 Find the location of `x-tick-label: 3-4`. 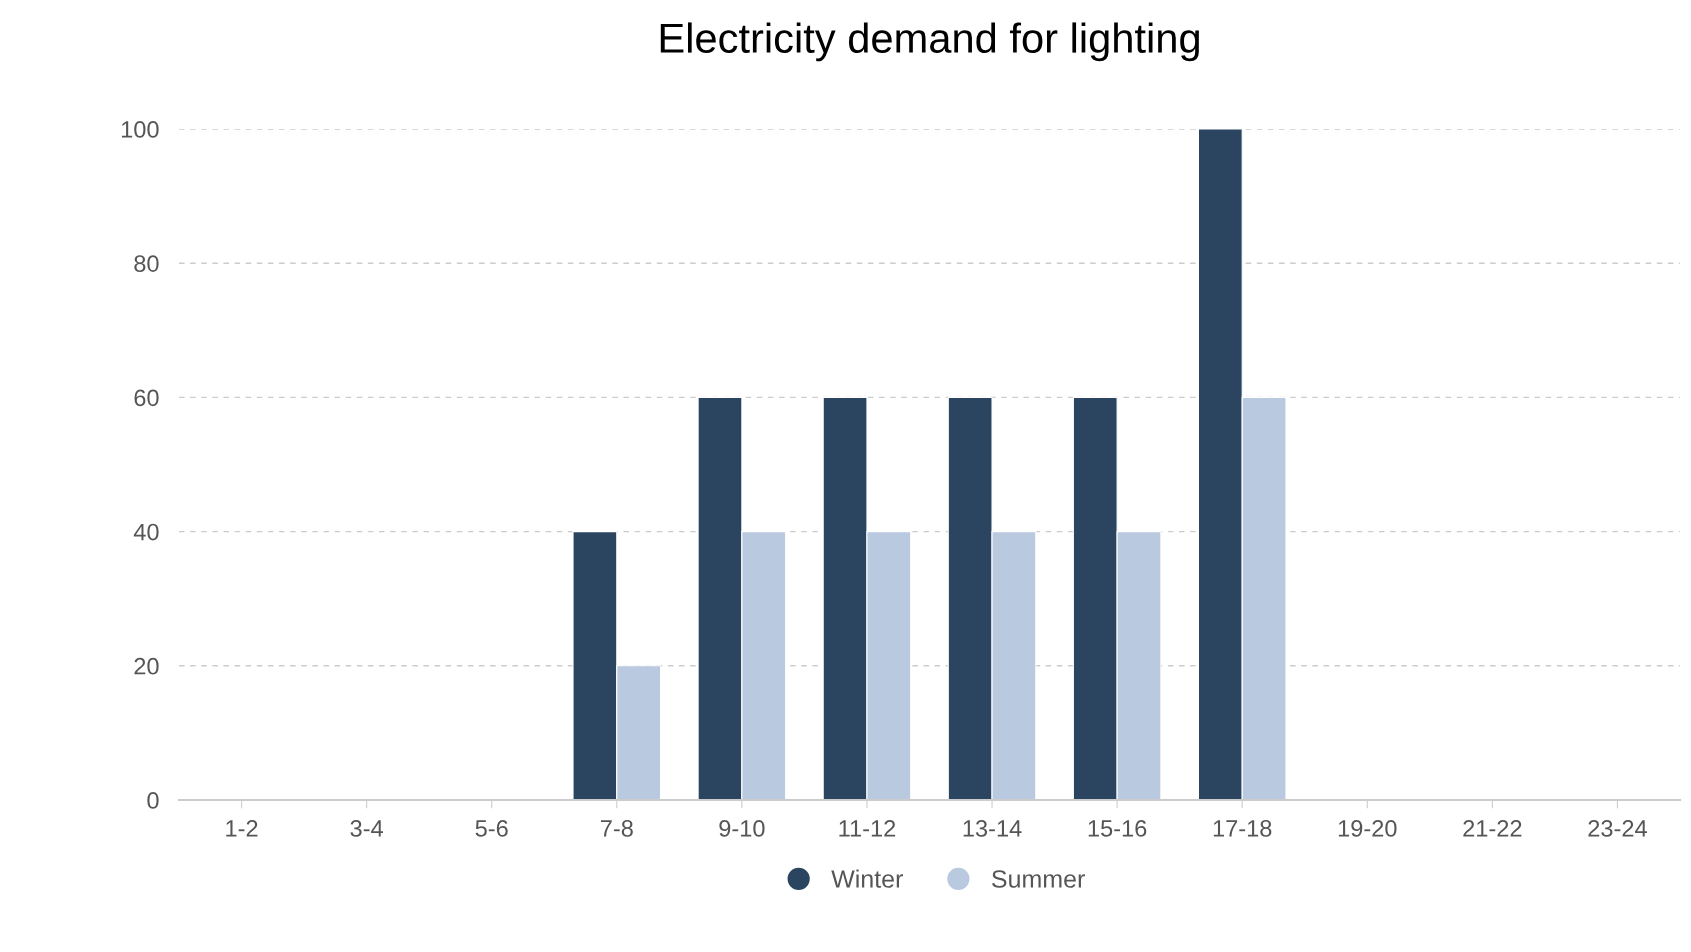

x-tick-label: 3-4 is located at coordinates (366, 828).